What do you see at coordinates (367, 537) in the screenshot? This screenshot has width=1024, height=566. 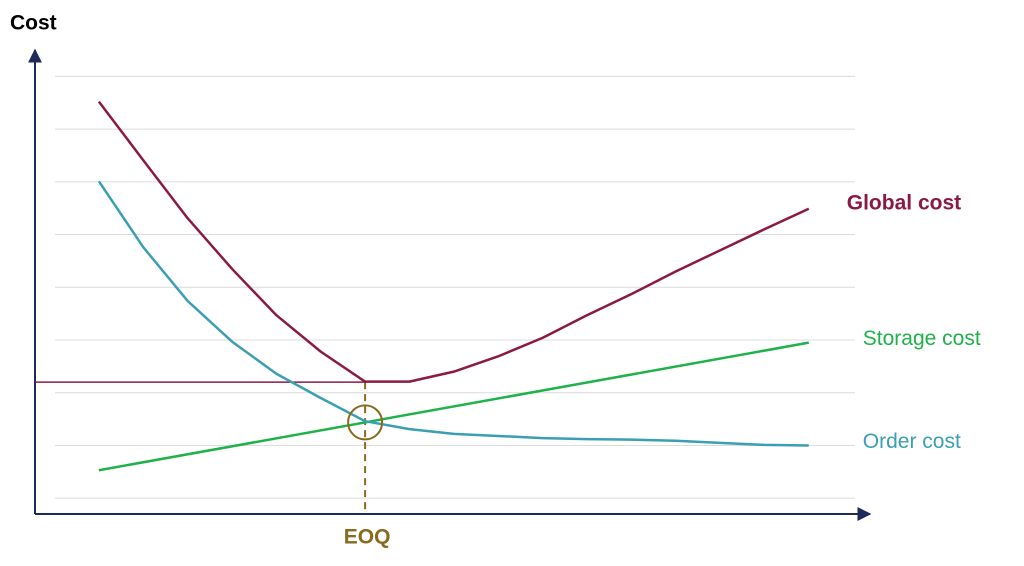 I see `eoq-label: EOQ` at bounding box center [367, 537].